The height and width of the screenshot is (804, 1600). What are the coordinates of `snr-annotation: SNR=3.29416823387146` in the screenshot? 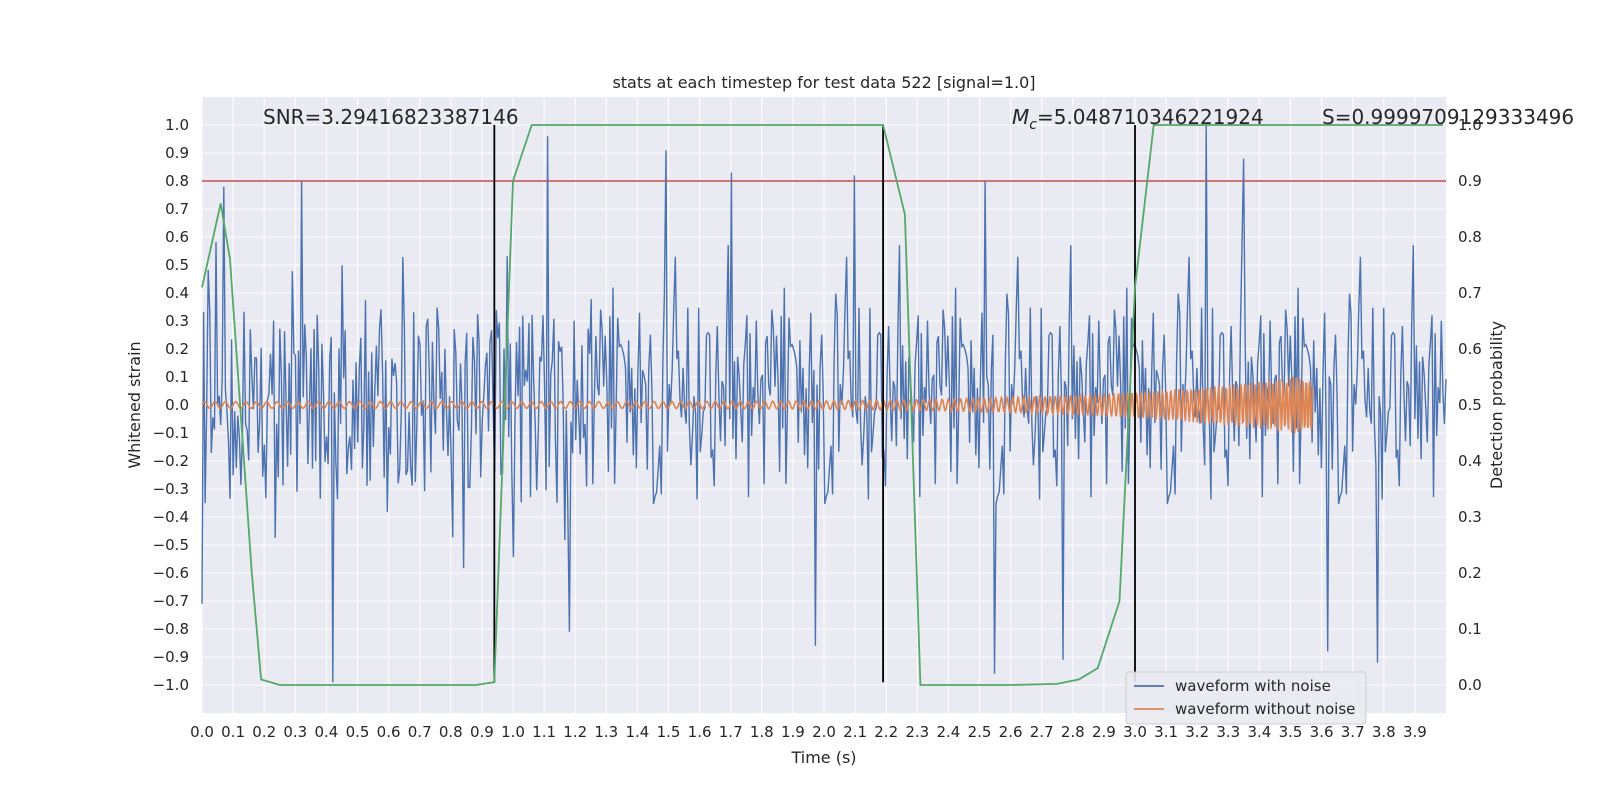 It's located at (391, 117).